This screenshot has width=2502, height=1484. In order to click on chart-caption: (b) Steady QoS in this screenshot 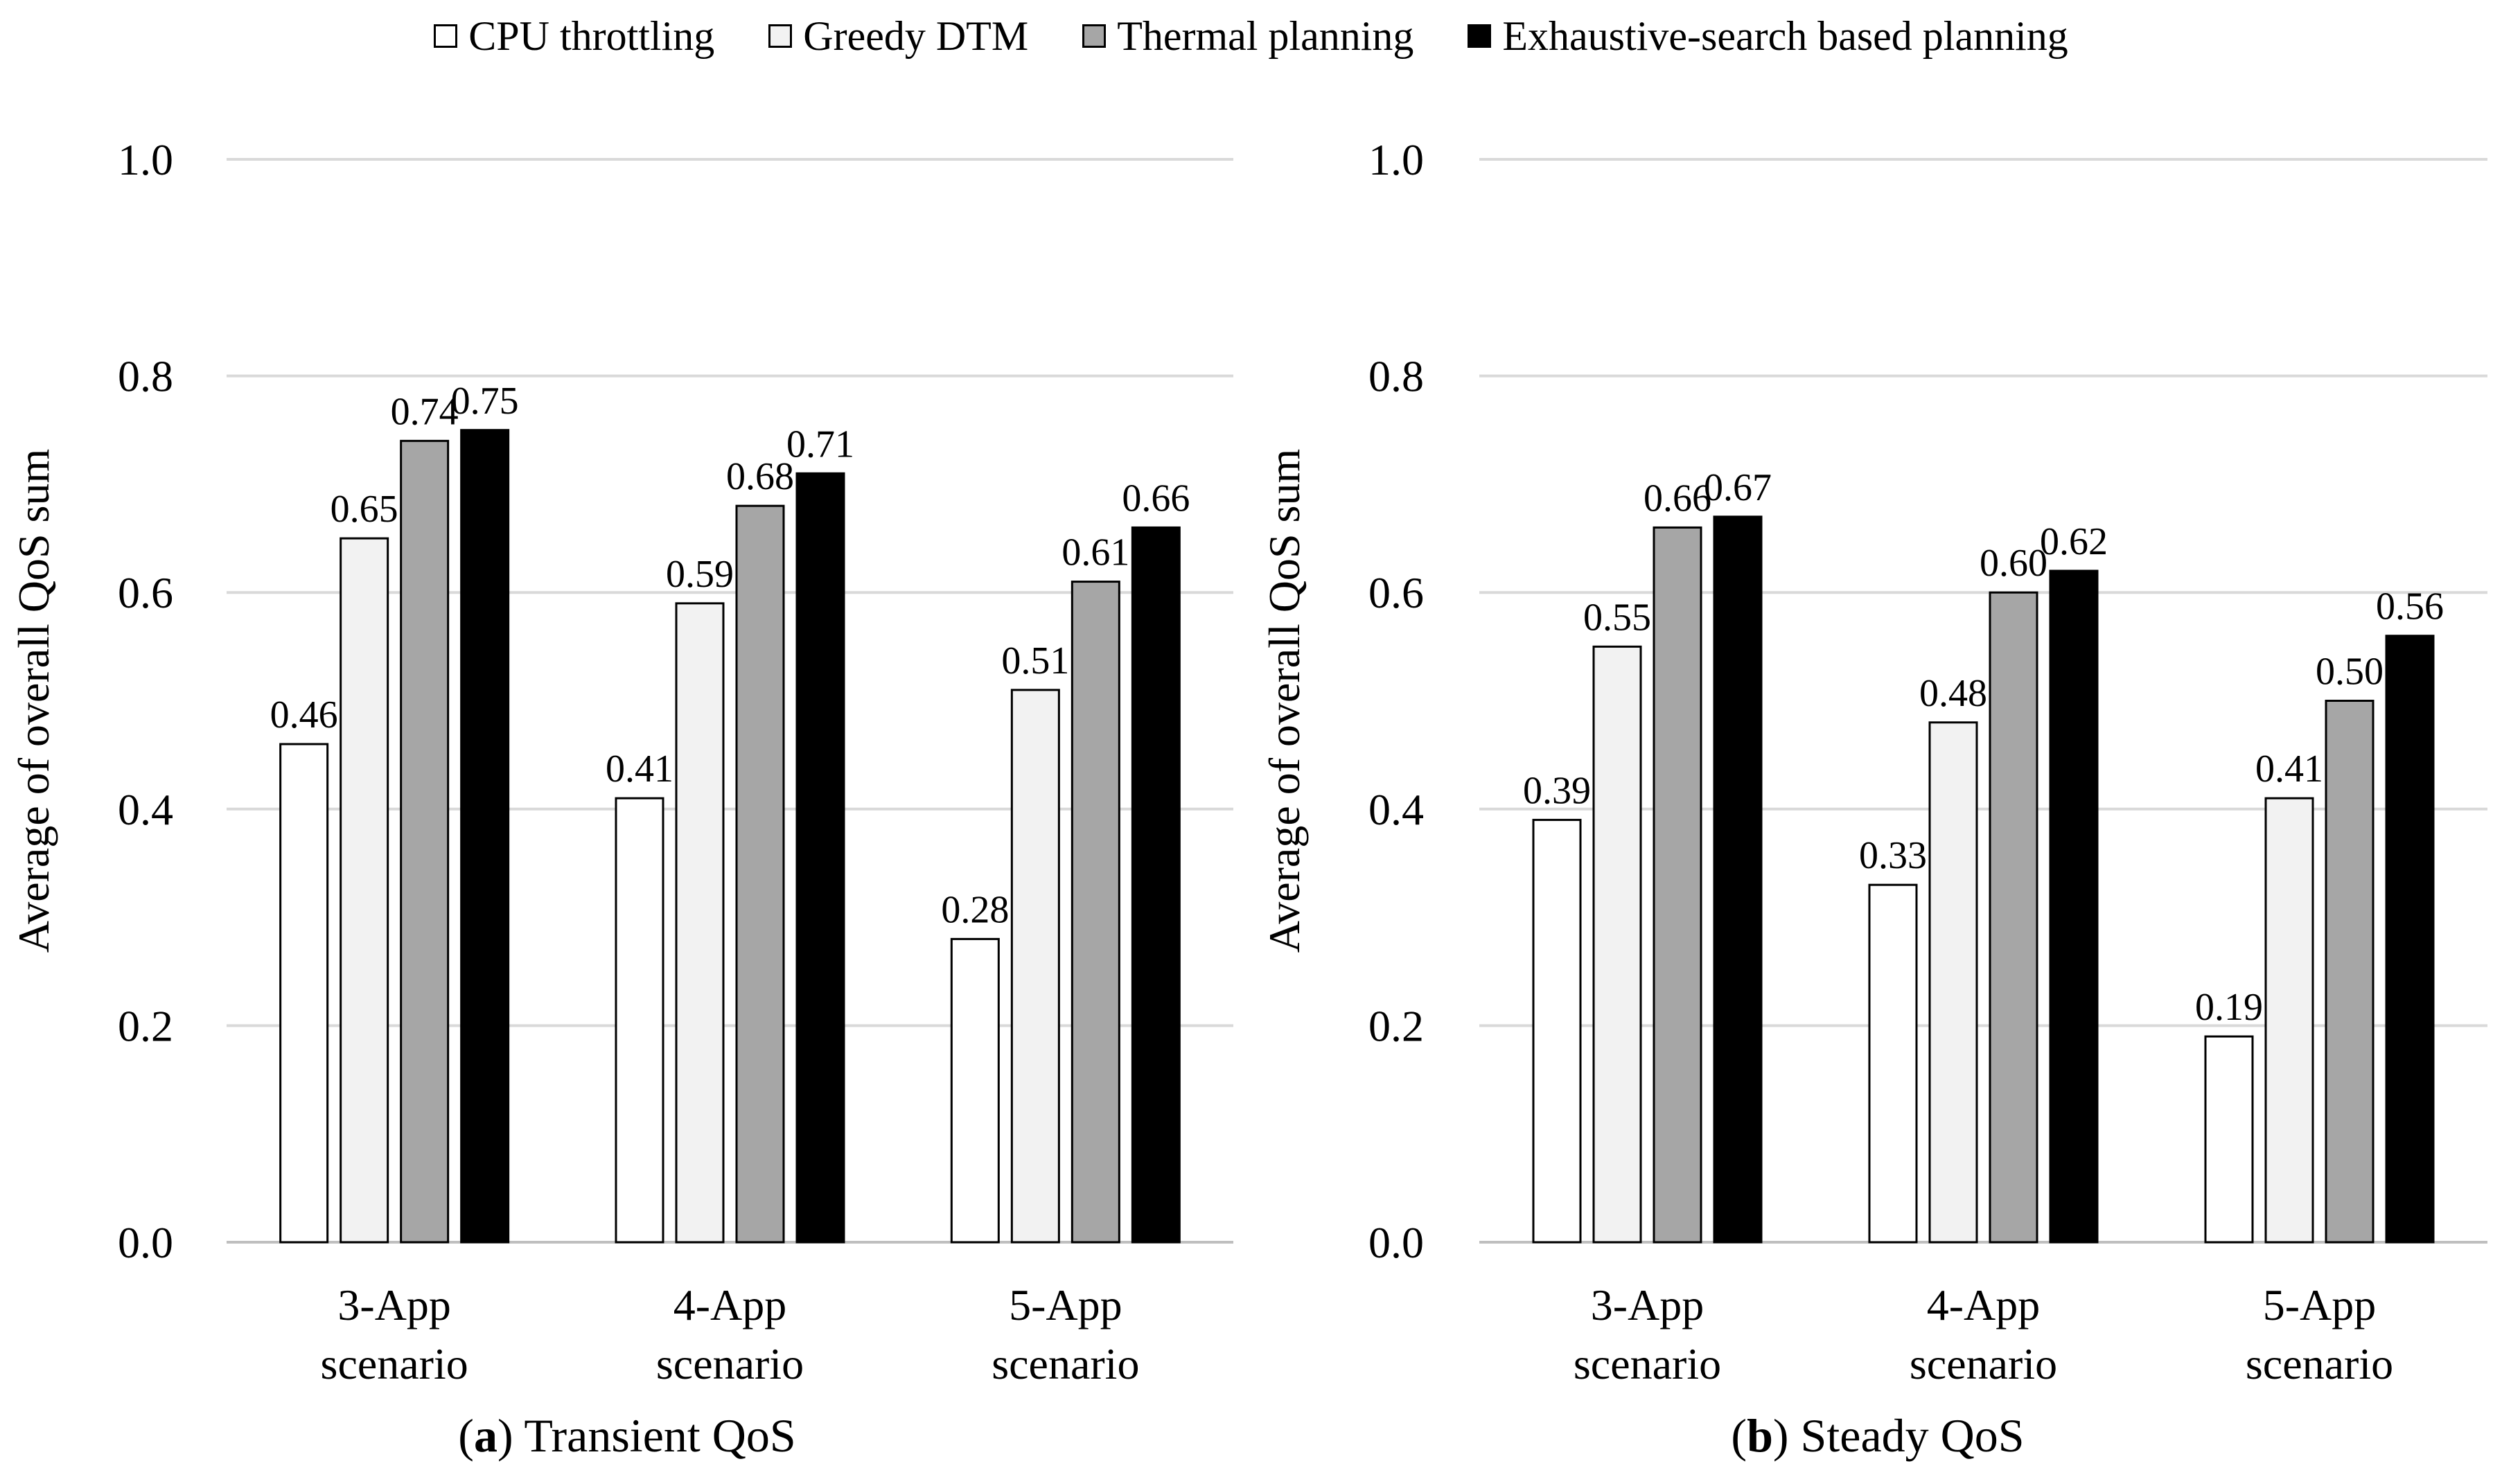, I will do `click(1877, 1435)`.